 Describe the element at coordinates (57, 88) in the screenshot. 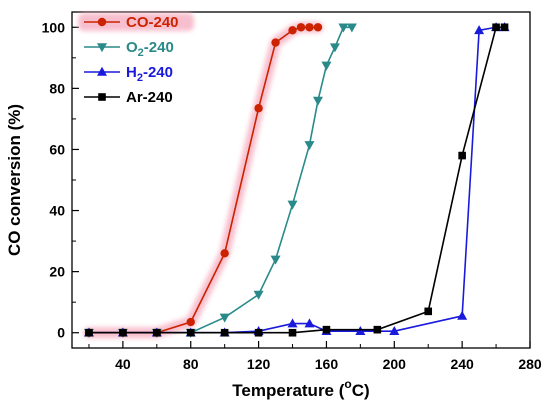

I see `y-tick-label: 80` at that location.